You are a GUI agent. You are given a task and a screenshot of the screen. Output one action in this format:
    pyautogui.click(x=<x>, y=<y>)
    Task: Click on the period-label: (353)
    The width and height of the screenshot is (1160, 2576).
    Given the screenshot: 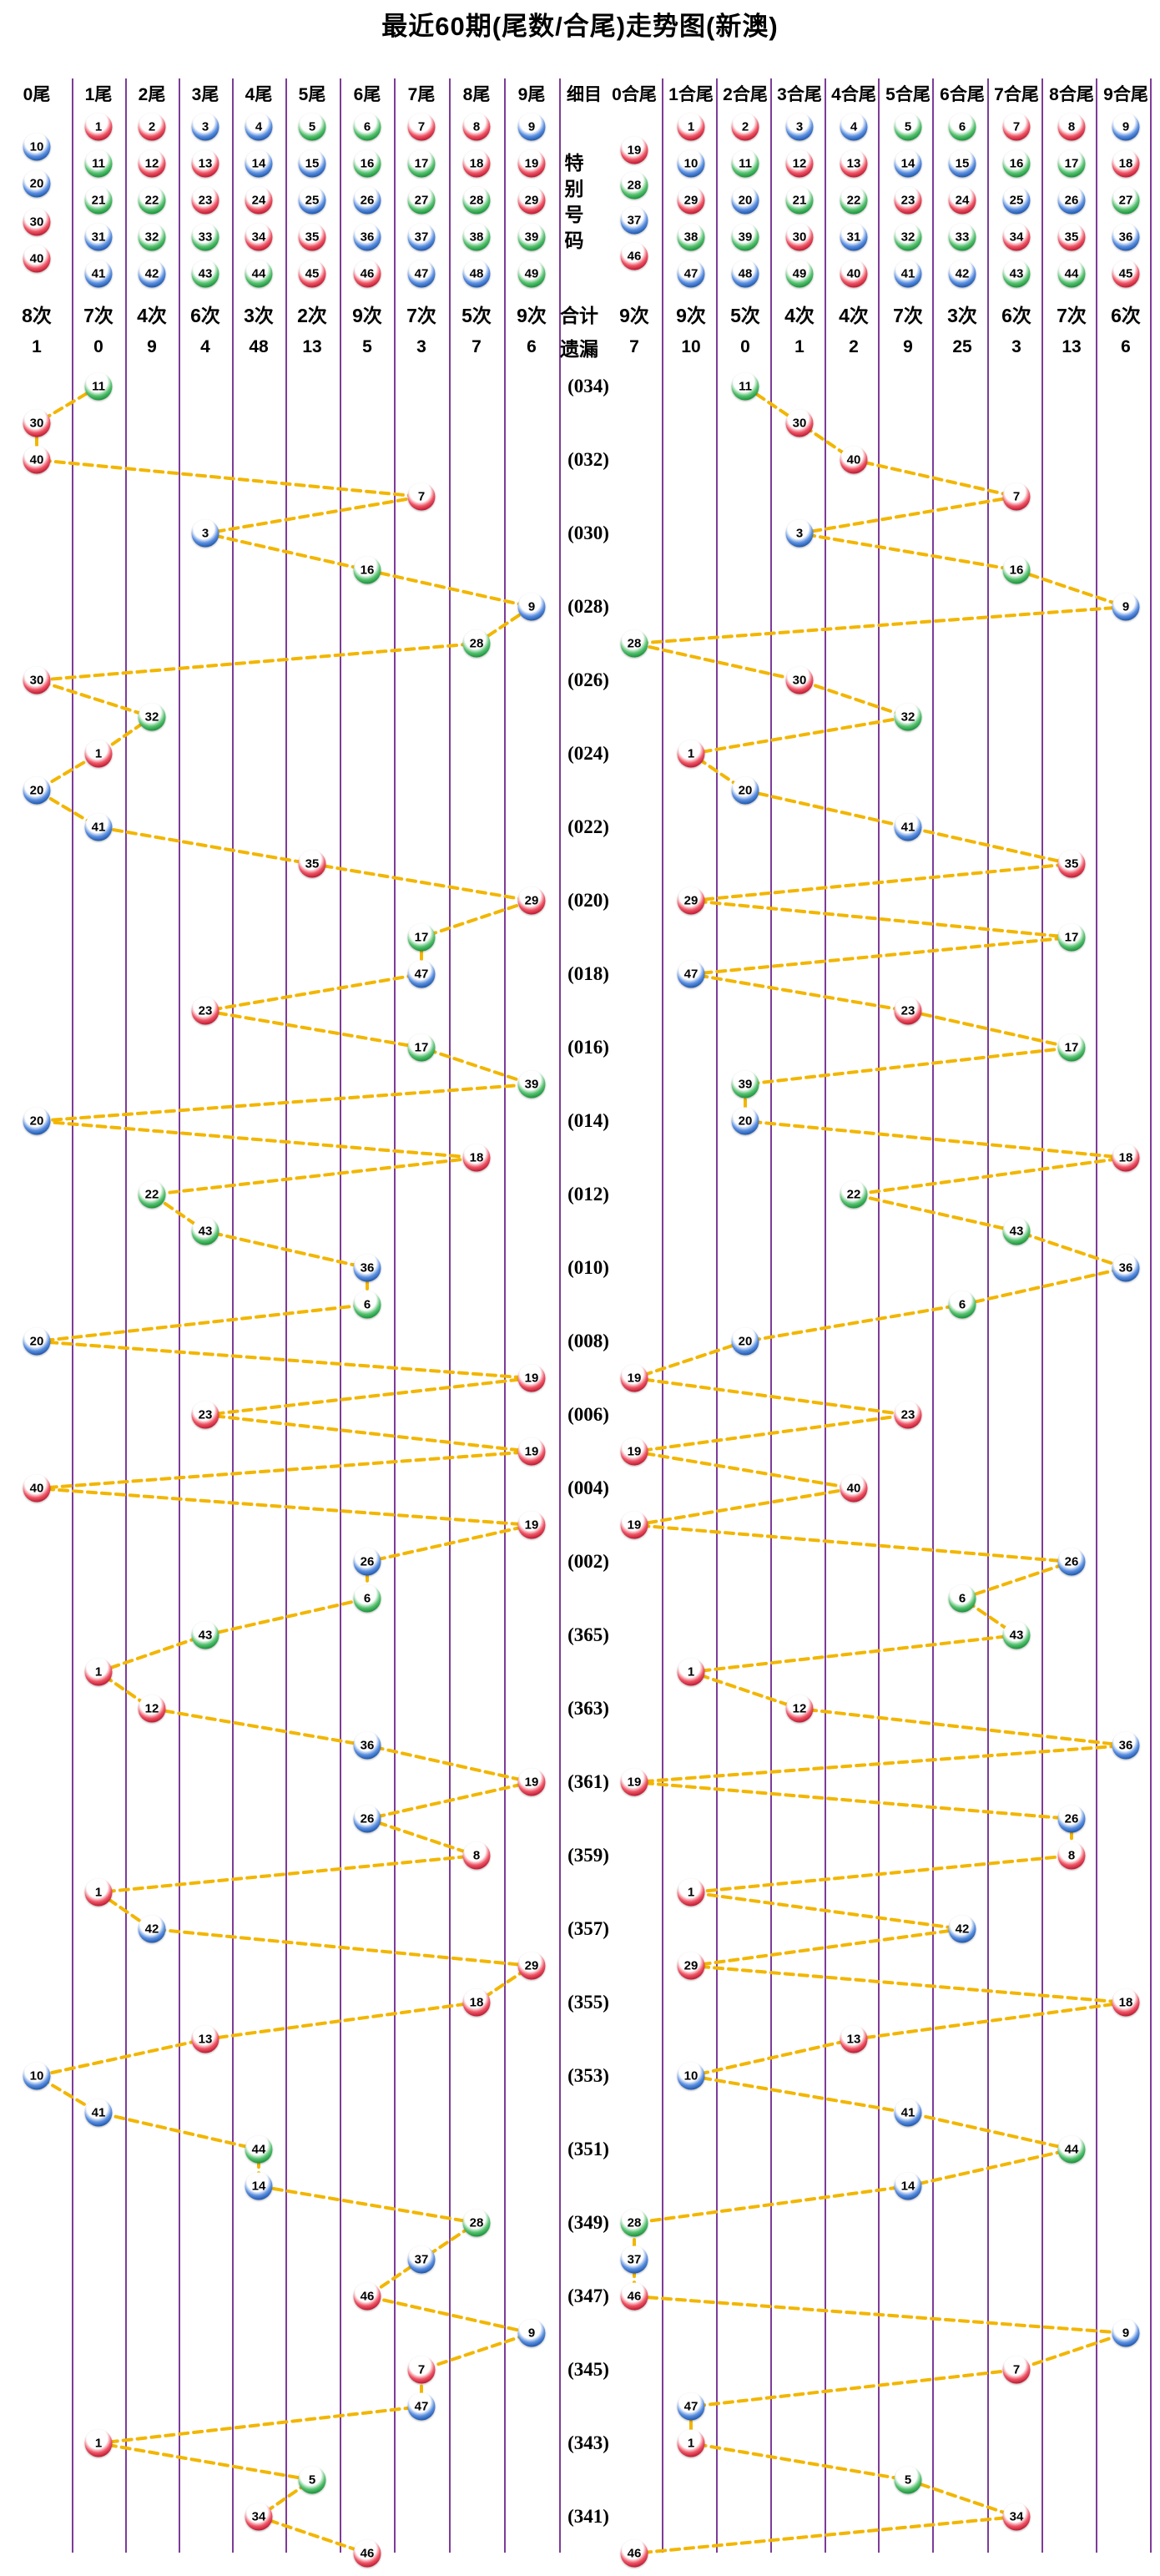 What is the action you would take?
    pyautogui.click(x=588, y=2075)
    